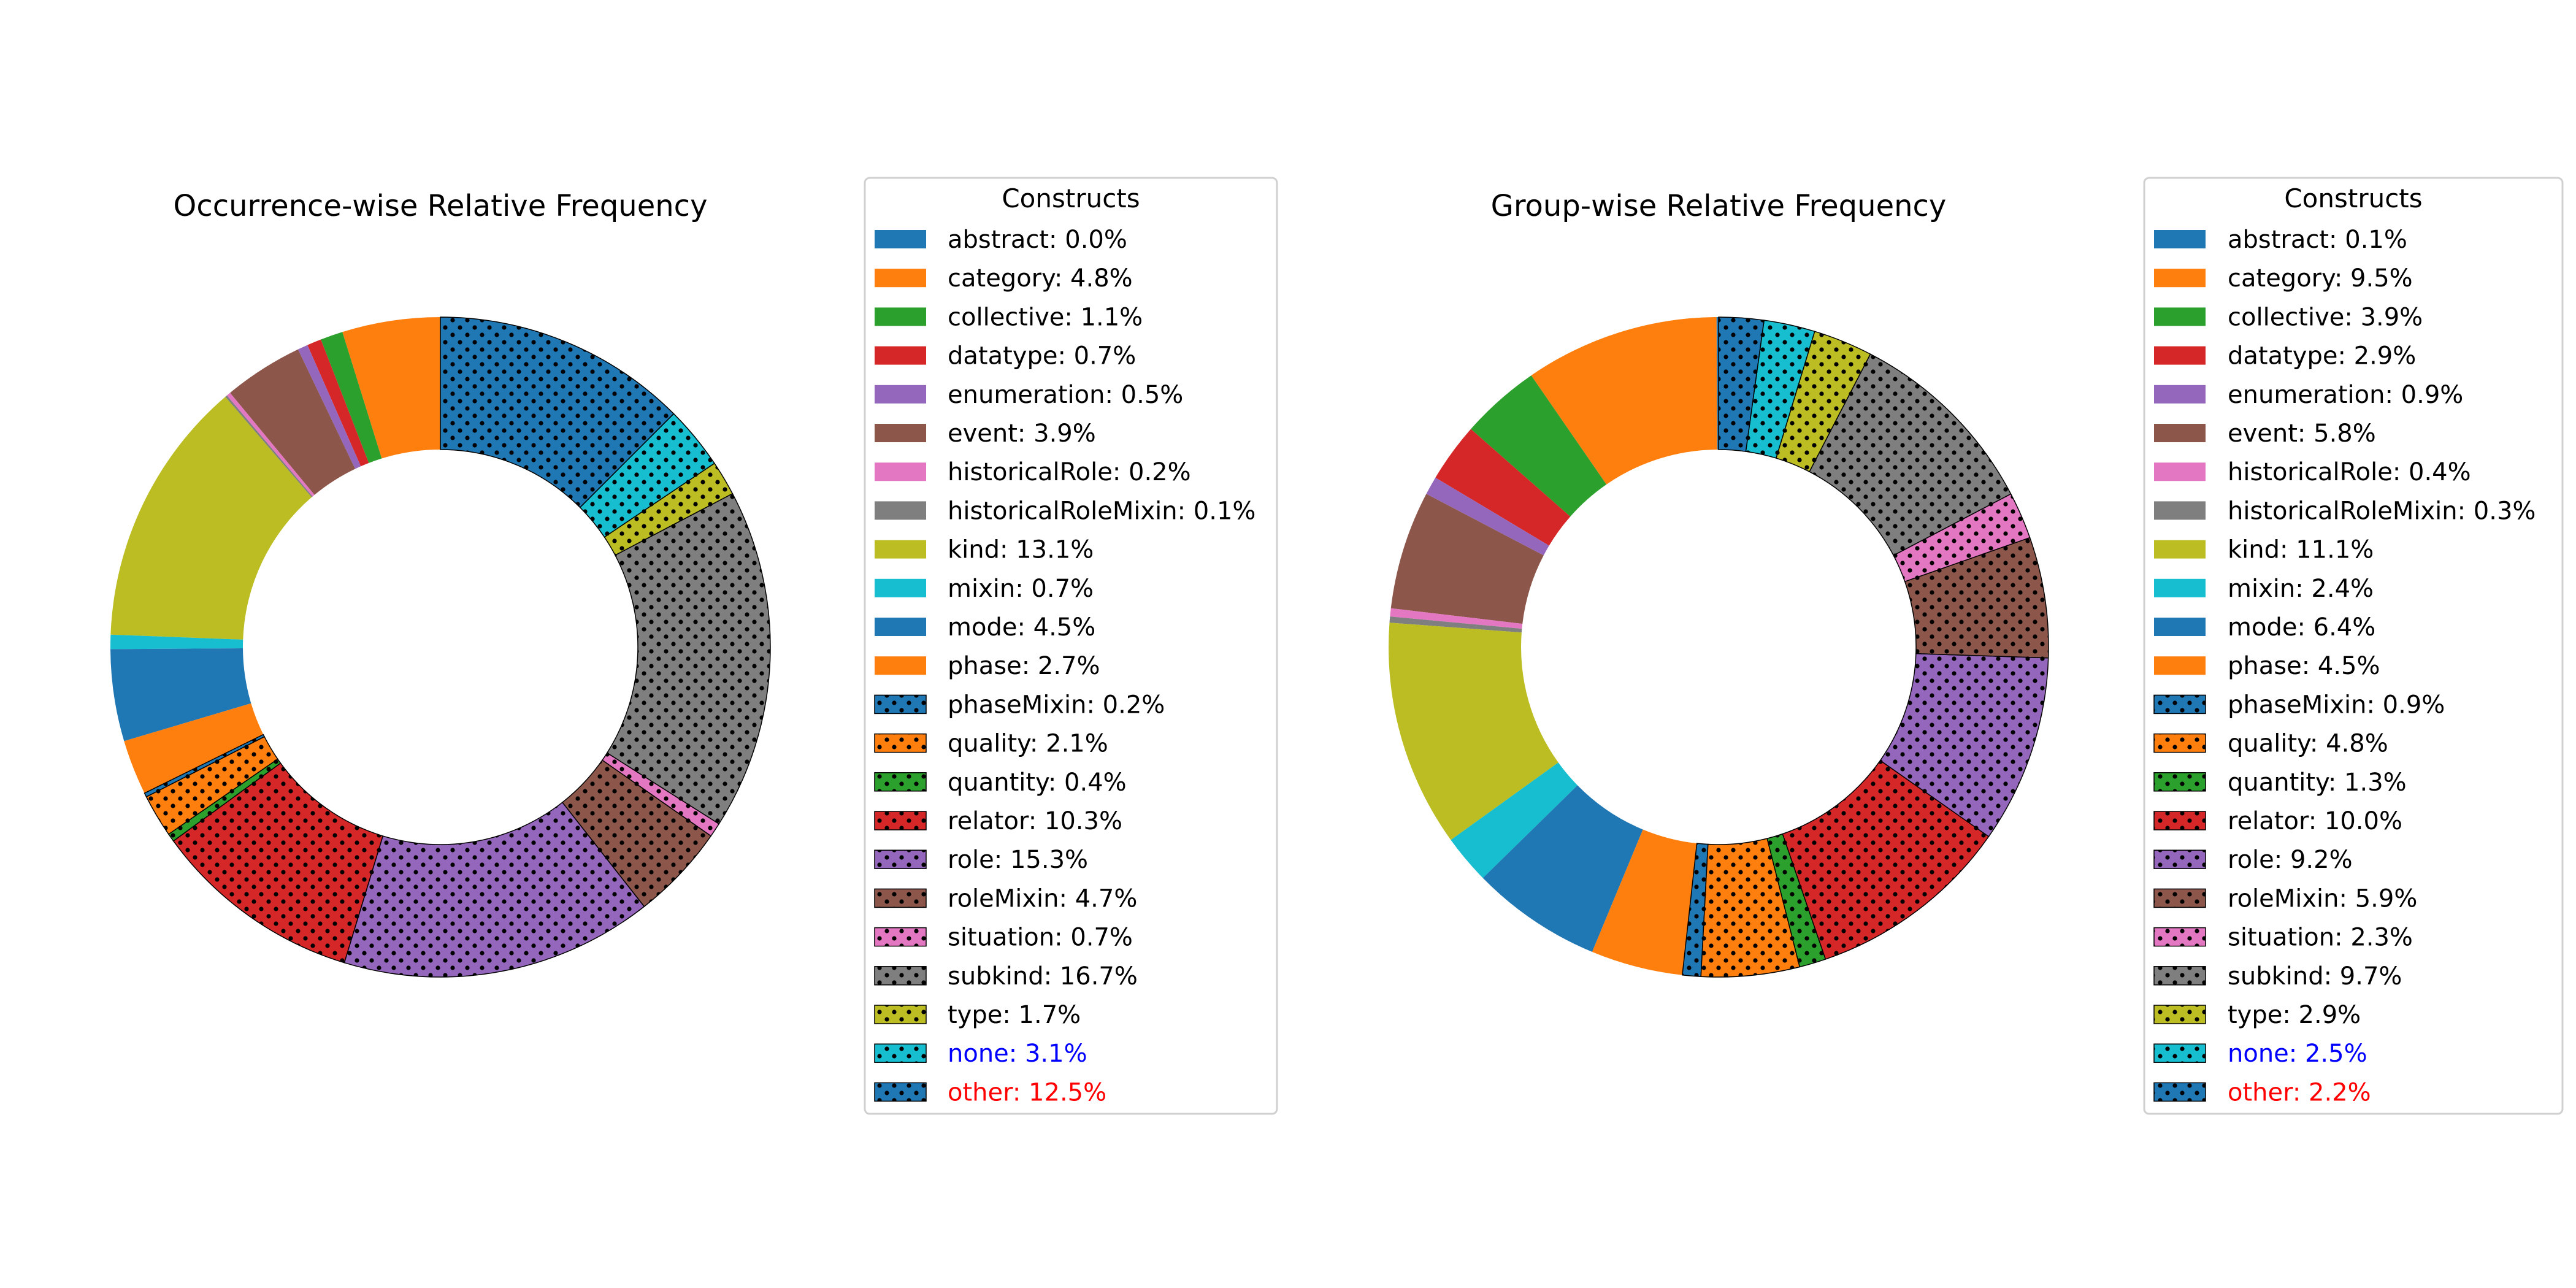 This screenshot has height=1288, width=2576. Describe the element at coordinates (441, 206) in the screenshot. I see `chart-title: Occurrence-wise Relative Frequency` at that location.